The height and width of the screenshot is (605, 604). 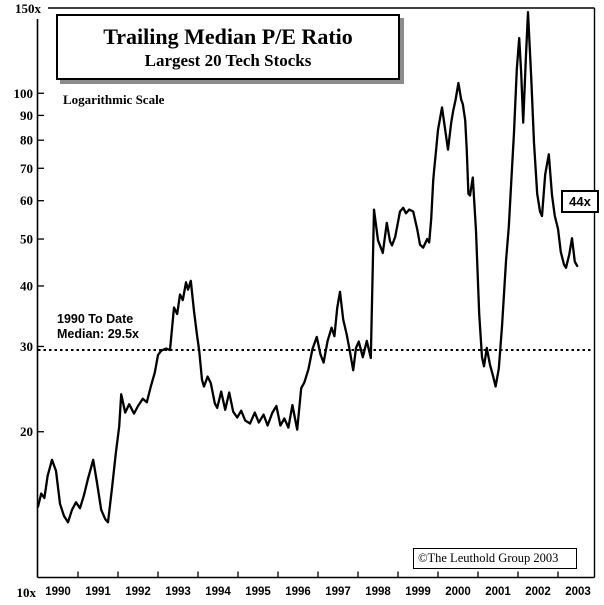 What do you see at coordinates (26, 140) in the screenshot?
I see `y-axis-label: 80` at bounding box center [26, 140].